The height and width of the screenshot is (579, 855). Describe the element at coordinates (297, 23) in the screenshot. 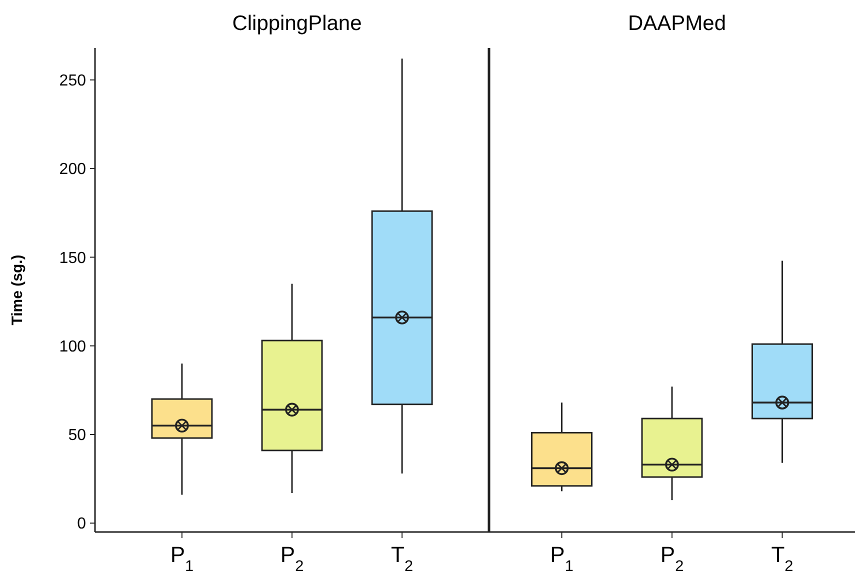

I see `chart-title: ClippingPlane` at that location.